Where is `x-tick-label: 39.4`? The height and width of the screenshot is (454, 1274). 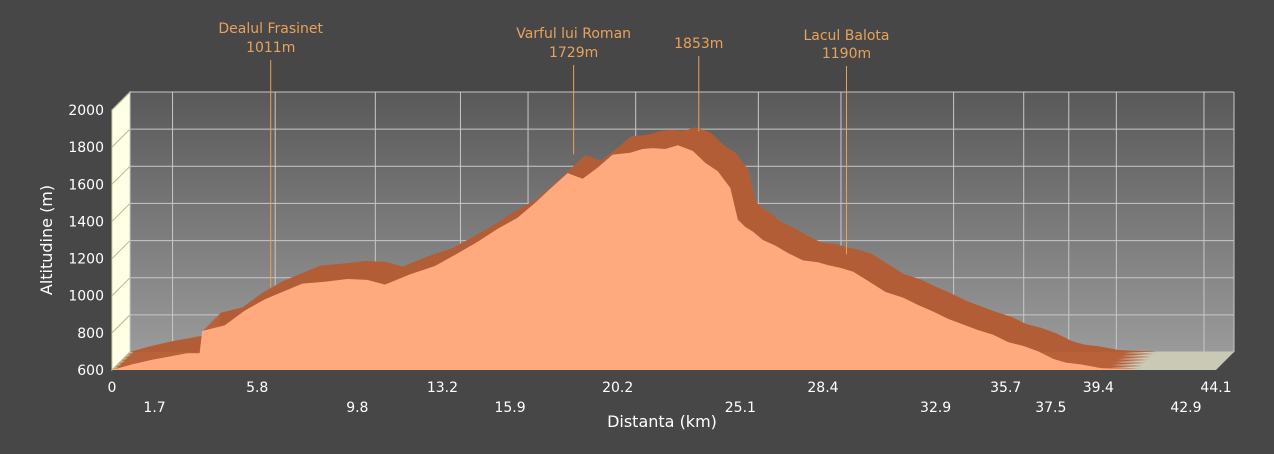
x-tick-label: 39.4 is located at coordinates (1098, 388).